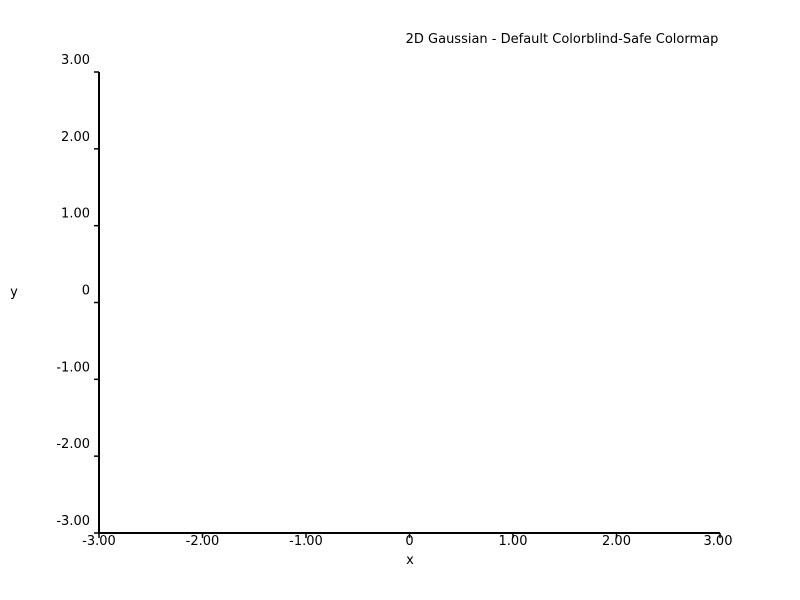 This screenshot has width=800, height=600. Describe the element at coordinates (73, 521) in the screenshot. I see `y-tick-label: -3.00` at that location.